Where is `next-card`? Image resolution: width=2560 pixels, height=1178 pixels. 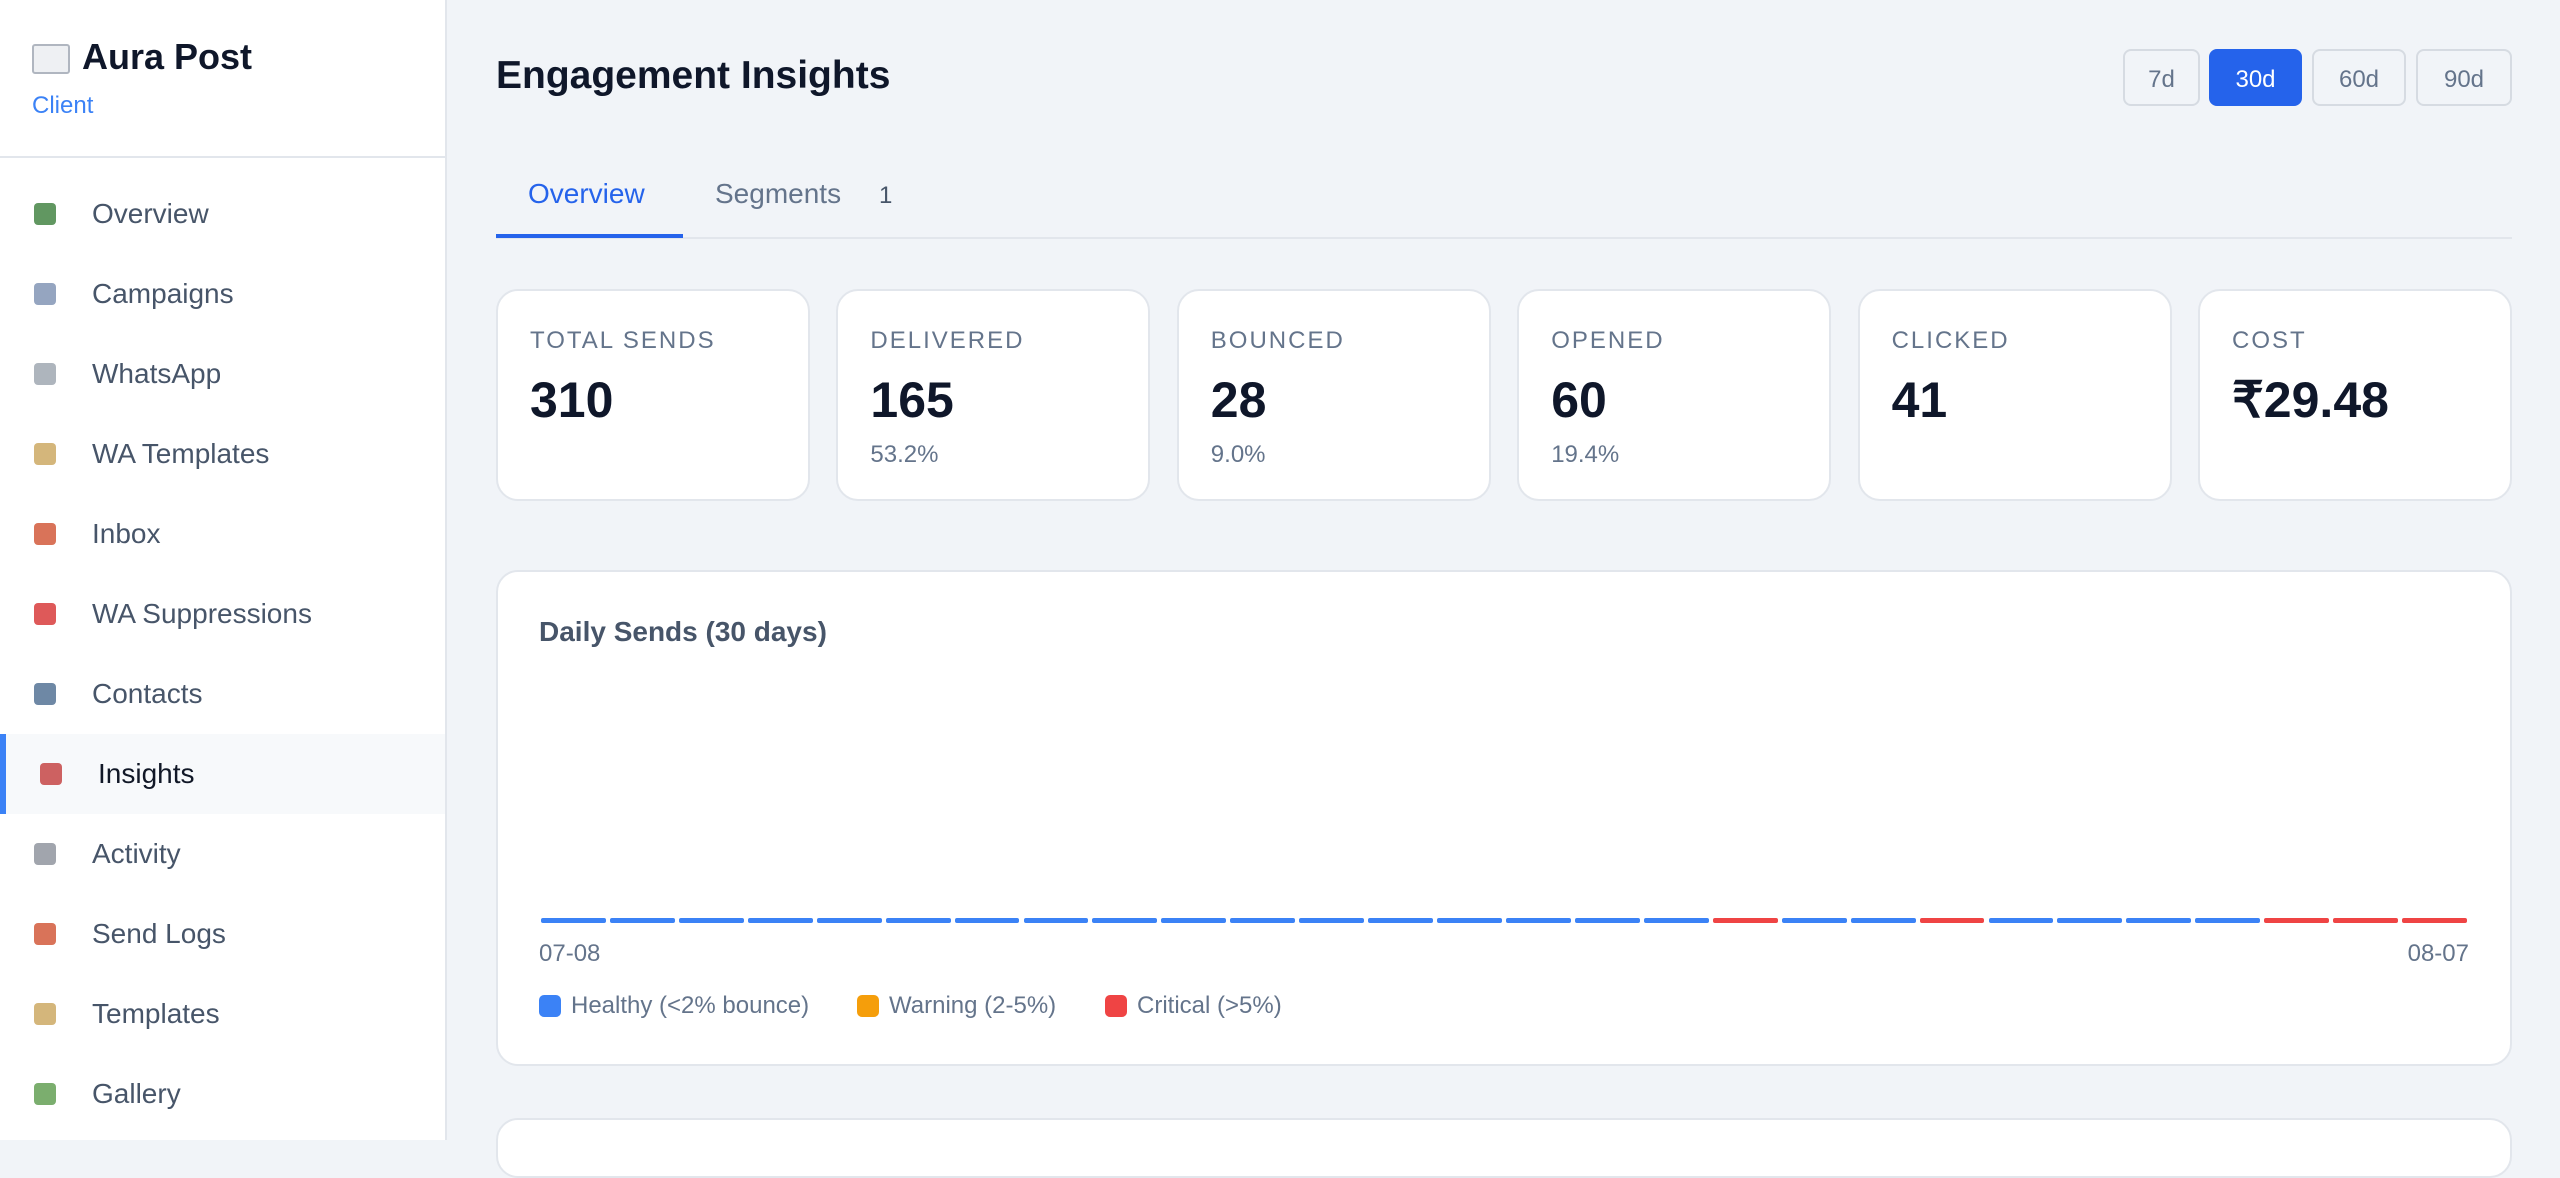
next-card is located at coordinates (1504, 1148).